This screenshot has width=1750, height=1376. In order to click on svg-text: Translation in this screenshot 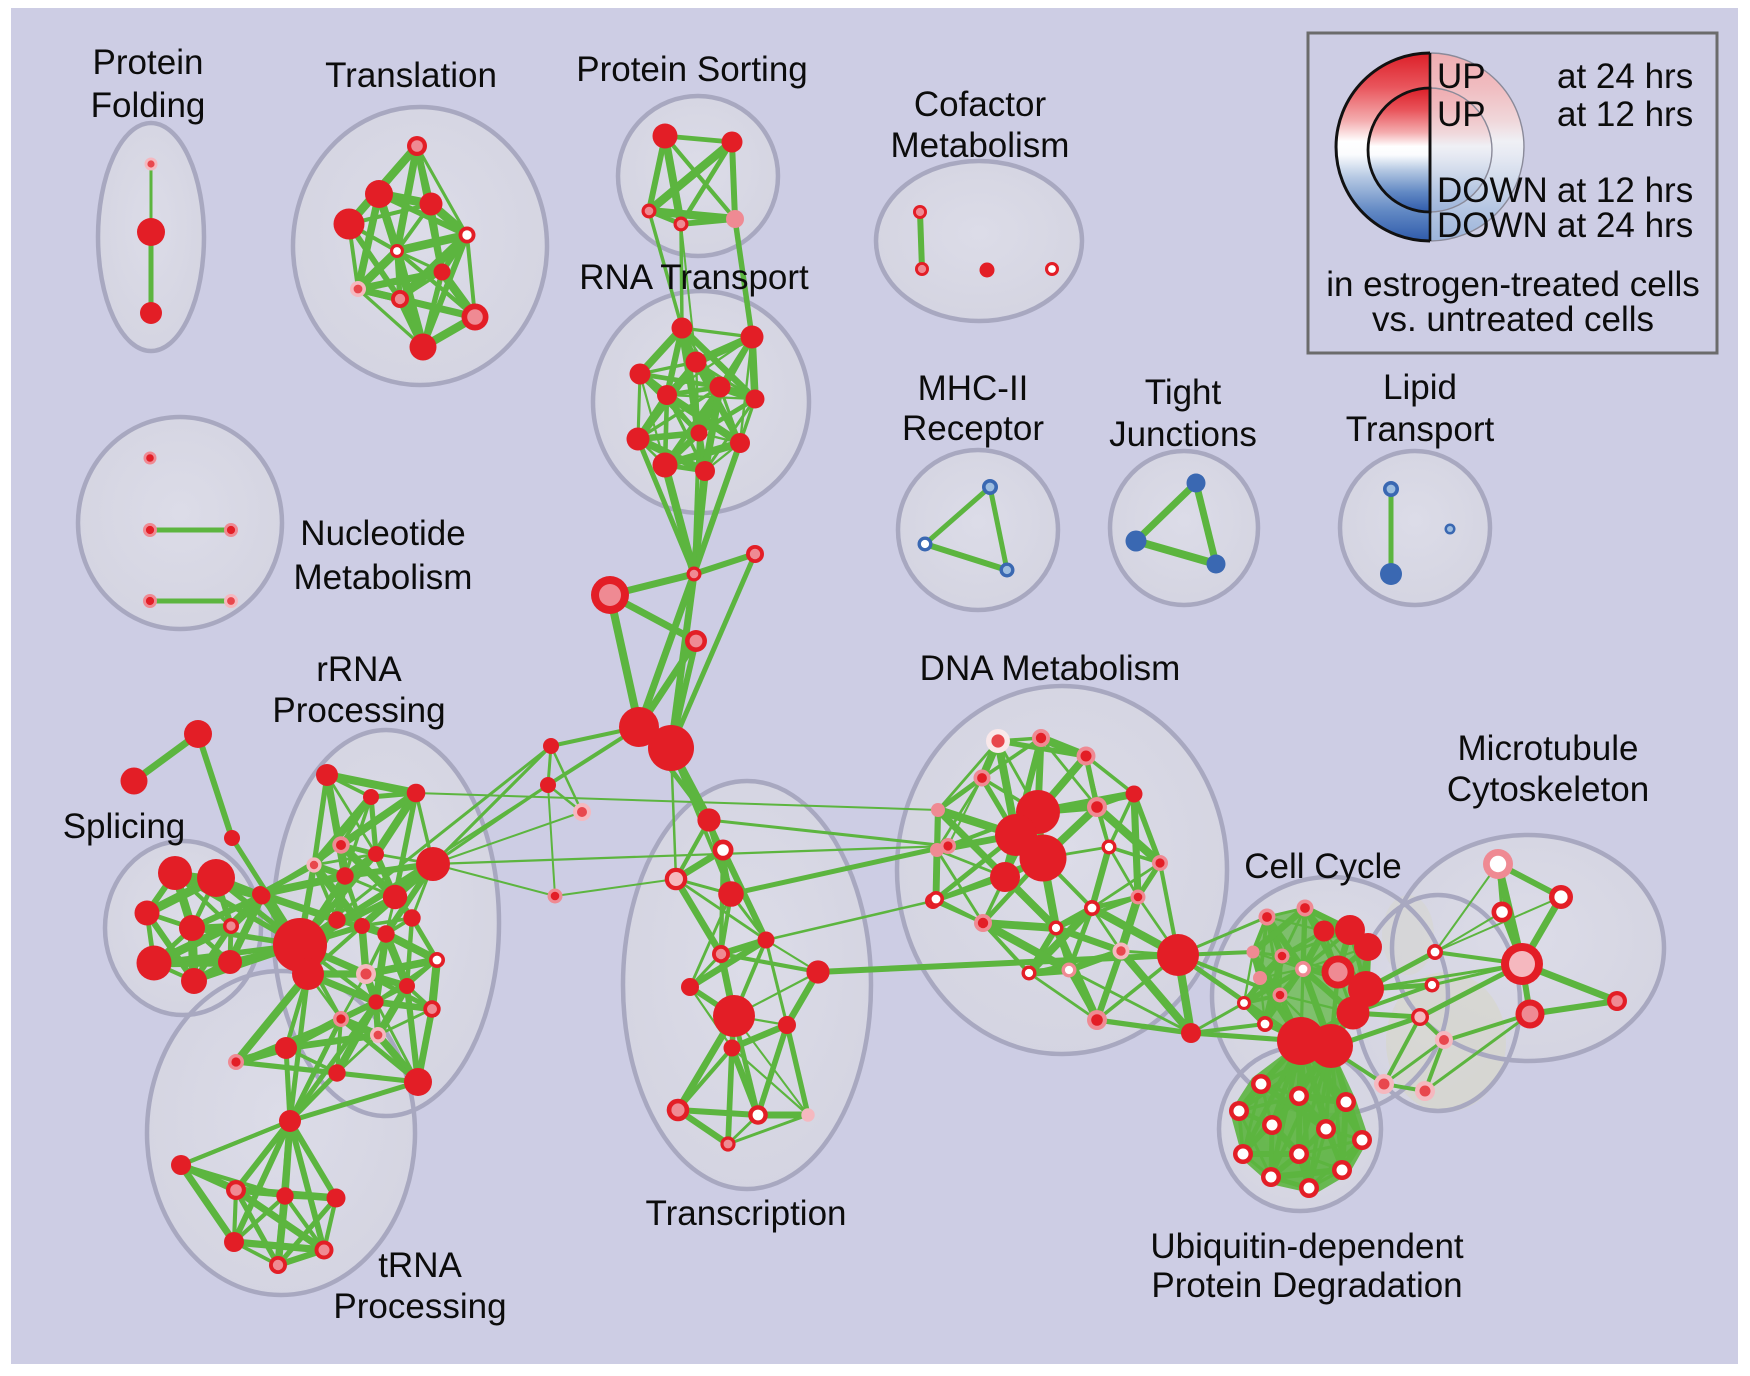, I will do `click(411, 75)`.